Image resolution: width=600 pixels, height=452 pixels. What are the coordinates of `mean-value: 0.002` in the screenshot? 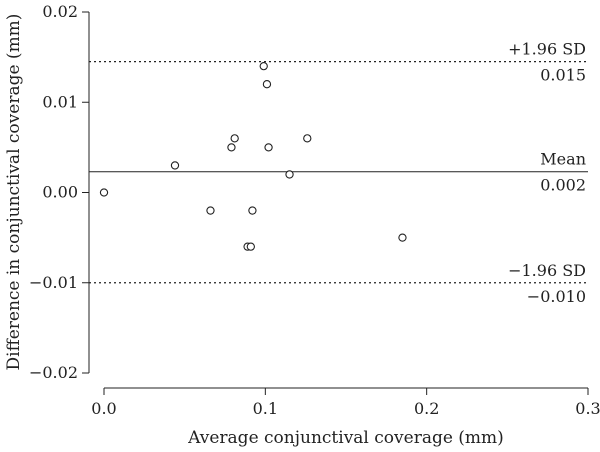 It's located at (563, 185).